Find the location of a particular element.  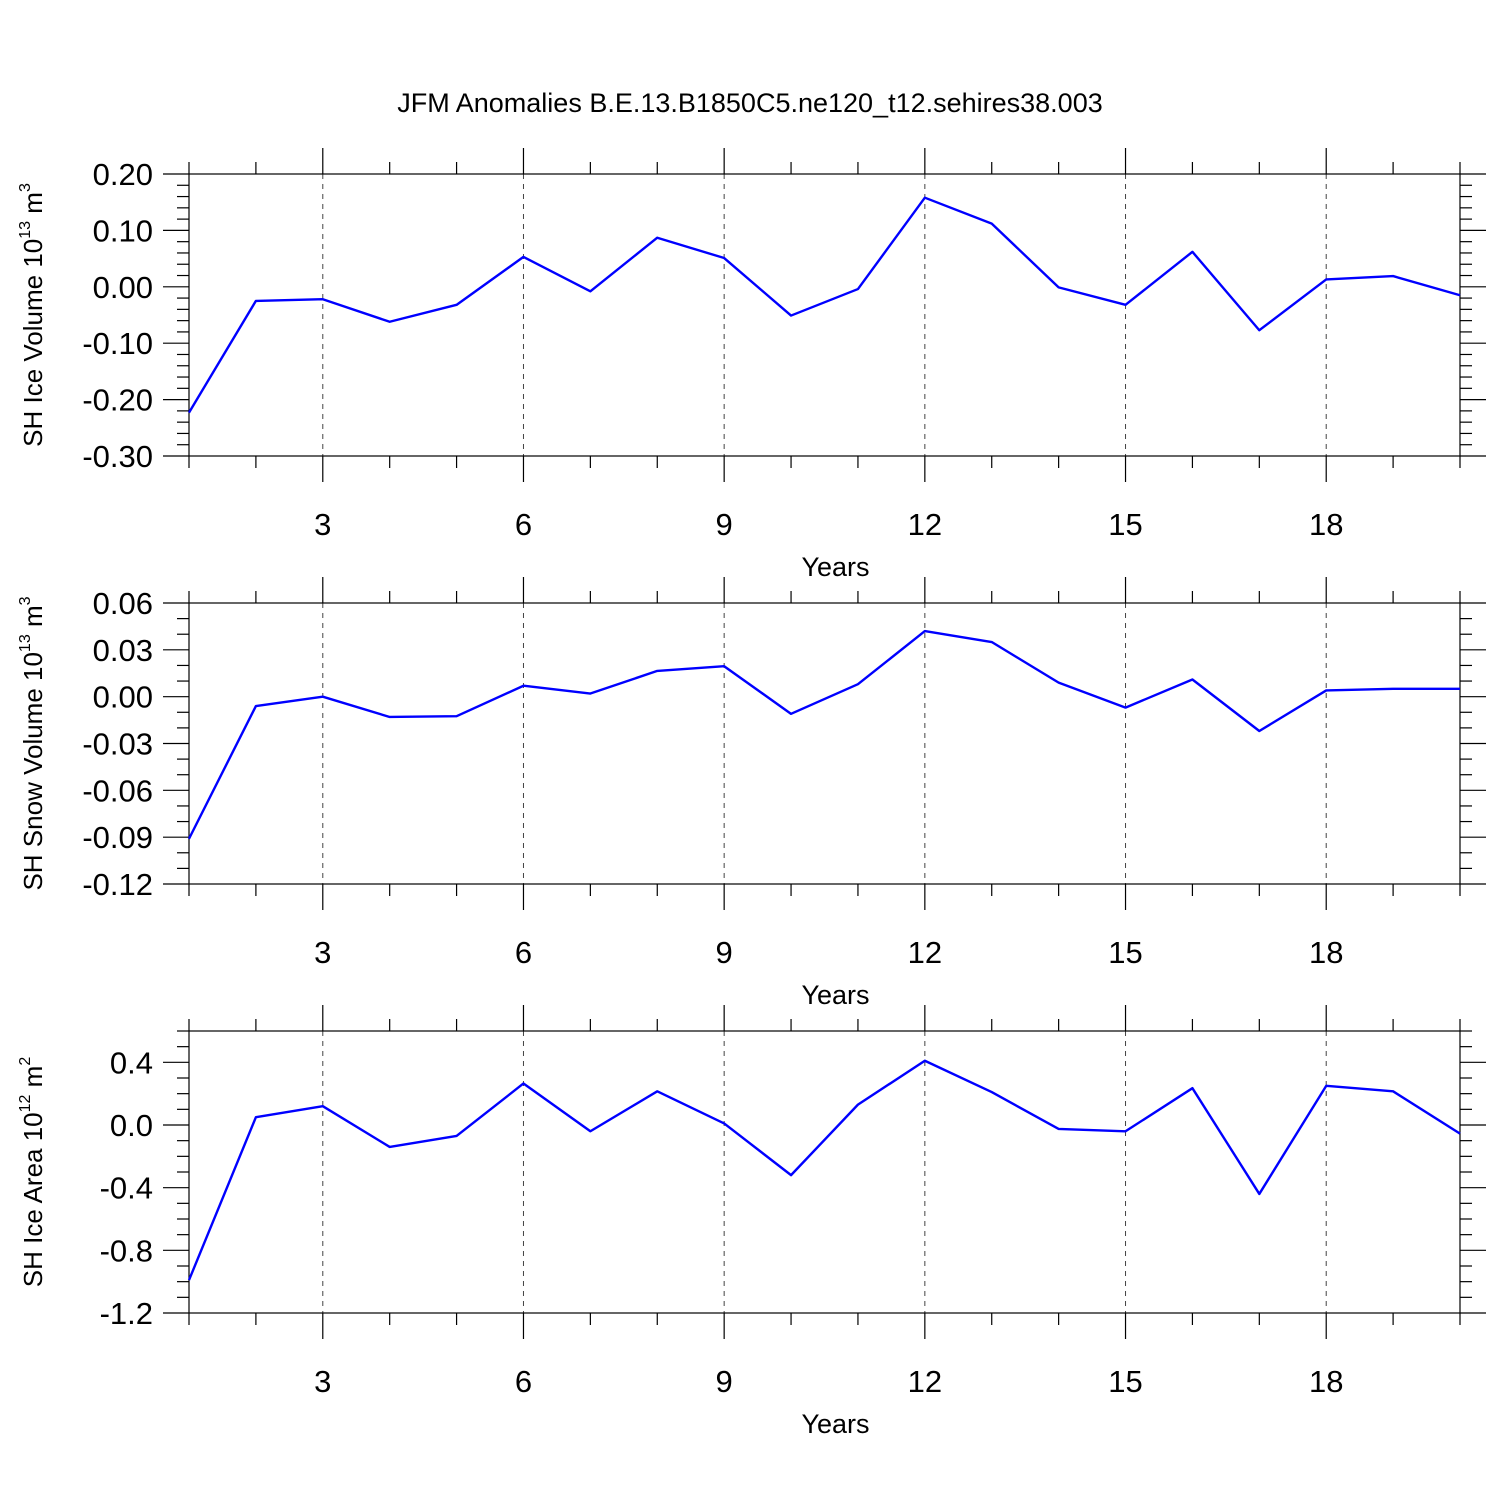

y-tick-label: -1.2 is located at coordinates (126, 1313).